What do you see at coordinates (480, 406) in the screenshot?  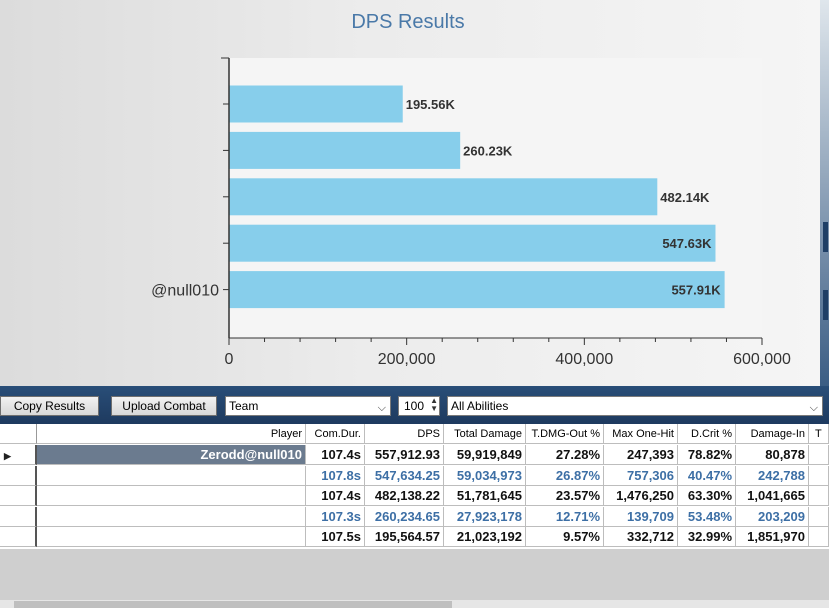 I see `abilities-select-value: All Abilities` at bounding box center [480, 406].